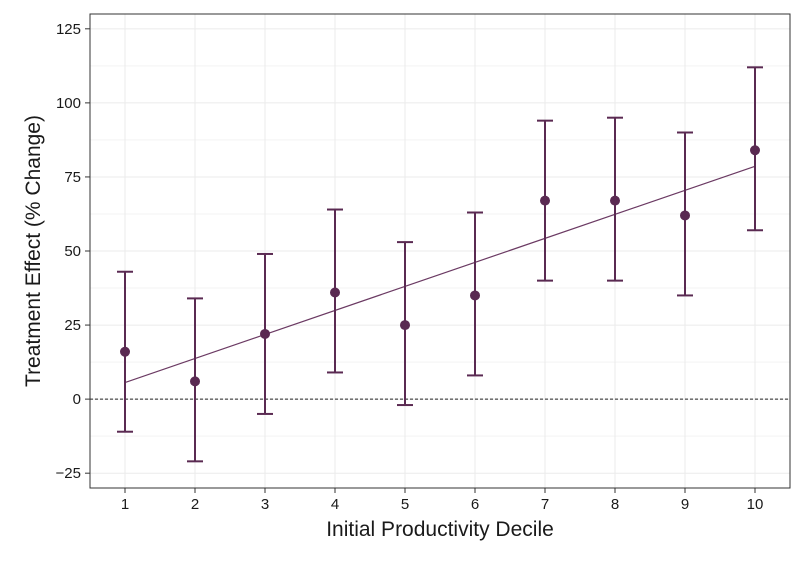 The image size is (800, 564). Describe the element at coordinates (545, 504) in the screenshot. I see `x-tick-label: 7` at that location.